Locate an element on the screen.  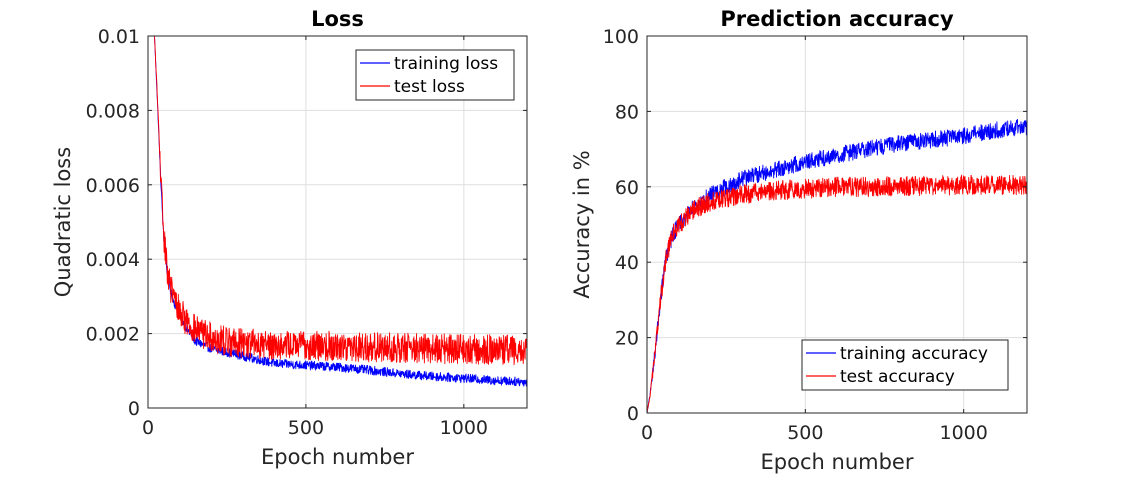
legend-entry-test-accuracy: test accuracy is located at coordinates (897, 377).